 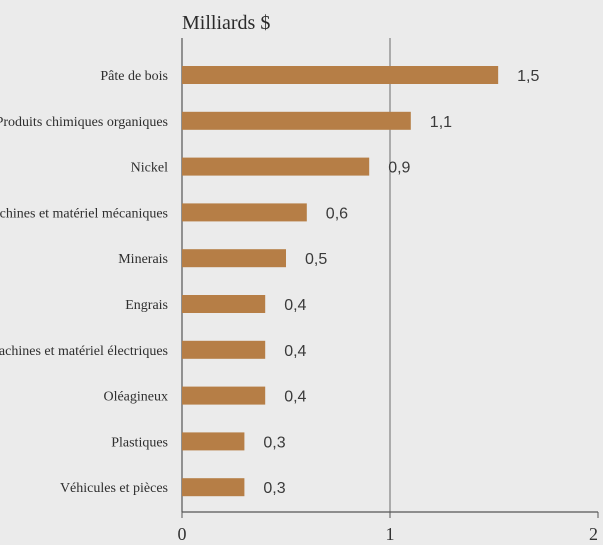 I want to click on value-label-4: 0,6, so click(x=337, y=213).